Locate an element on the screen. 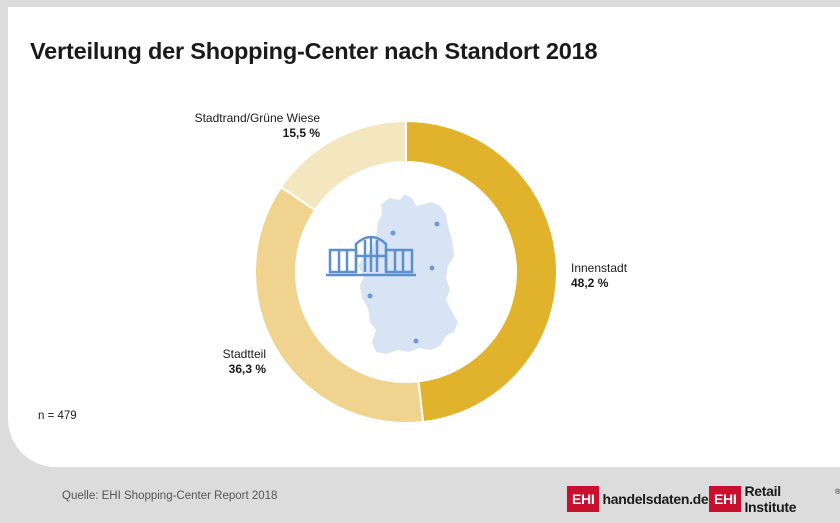 This screenshot has width=840, height=523. label-stadtrand: Stadtrand/Grüne Wiese 15,5 % is located at coordinates (250, 126).